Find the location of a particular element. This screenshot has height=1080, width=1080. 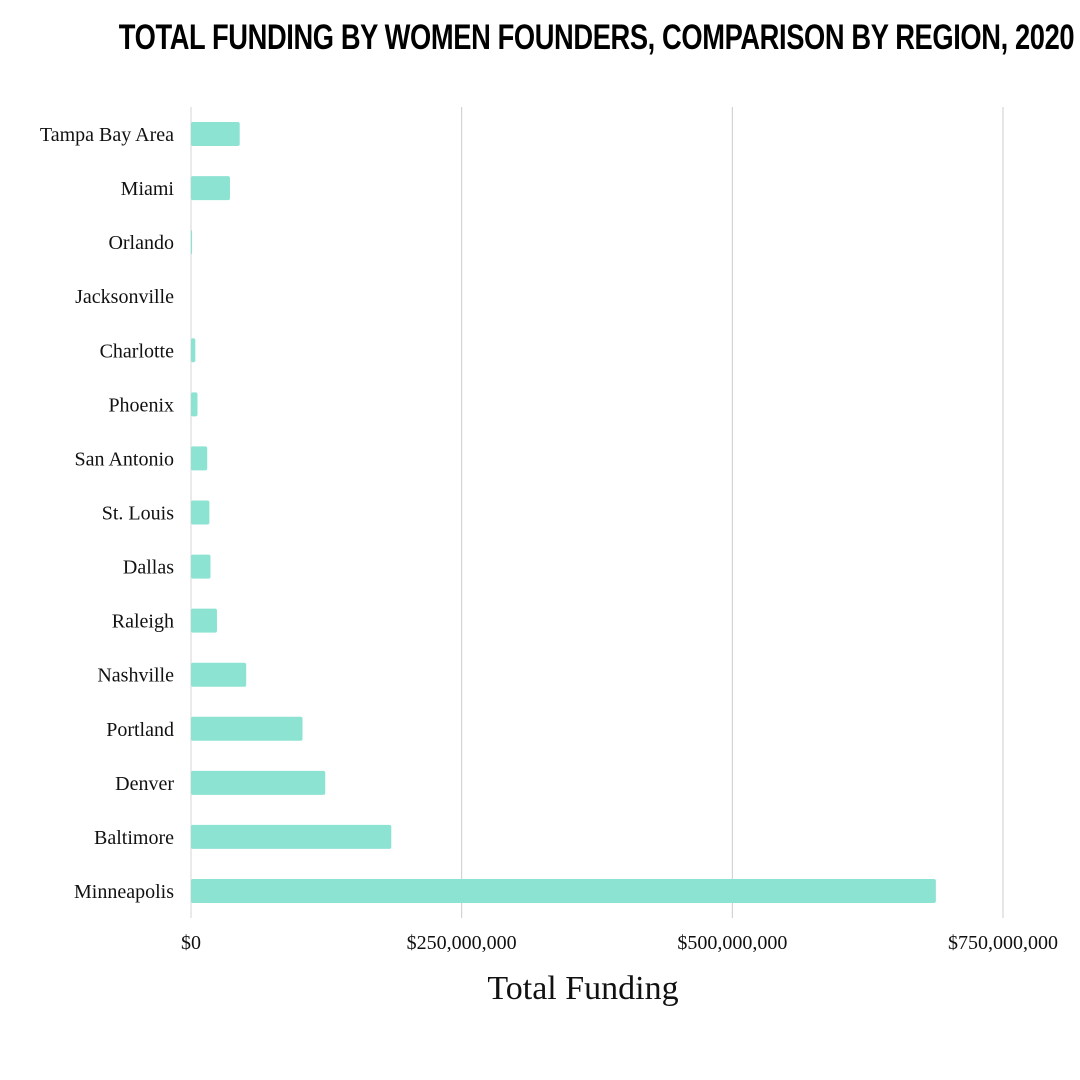

category-label: Denver is located at coordinates (144, 784).